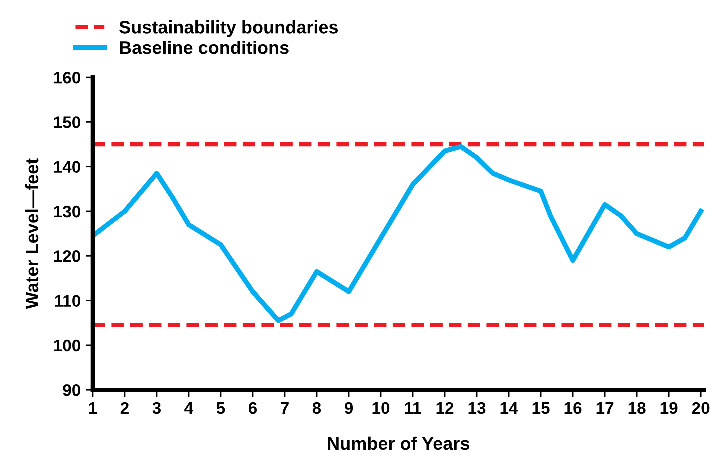  What do you see at coordinates (573, 408) in the screenshot?
I see `x-tick-label: 16` at bounding box center [573, 408].